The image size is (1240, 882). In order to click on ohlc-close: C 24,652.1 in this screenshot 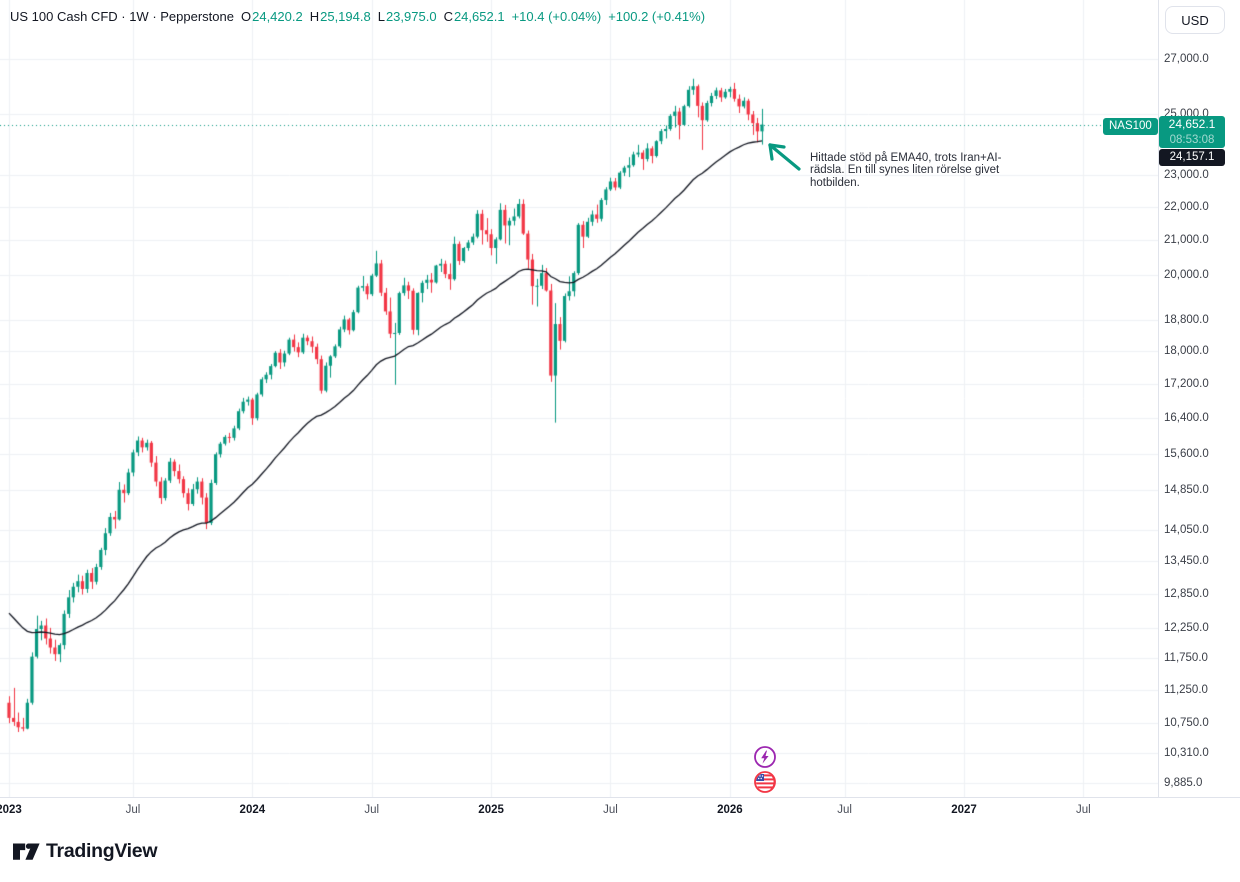, I will do `click(474, 16)`.